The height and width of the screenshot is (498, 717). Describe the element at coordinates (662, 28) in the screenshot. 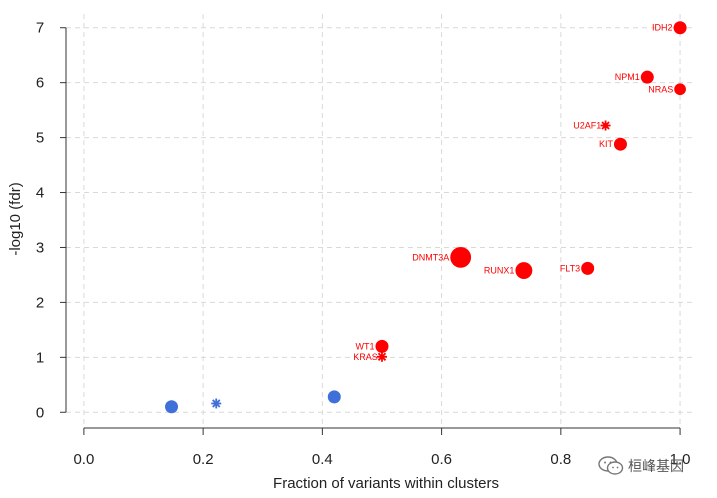

I see `point-label: IDH2` at that location.